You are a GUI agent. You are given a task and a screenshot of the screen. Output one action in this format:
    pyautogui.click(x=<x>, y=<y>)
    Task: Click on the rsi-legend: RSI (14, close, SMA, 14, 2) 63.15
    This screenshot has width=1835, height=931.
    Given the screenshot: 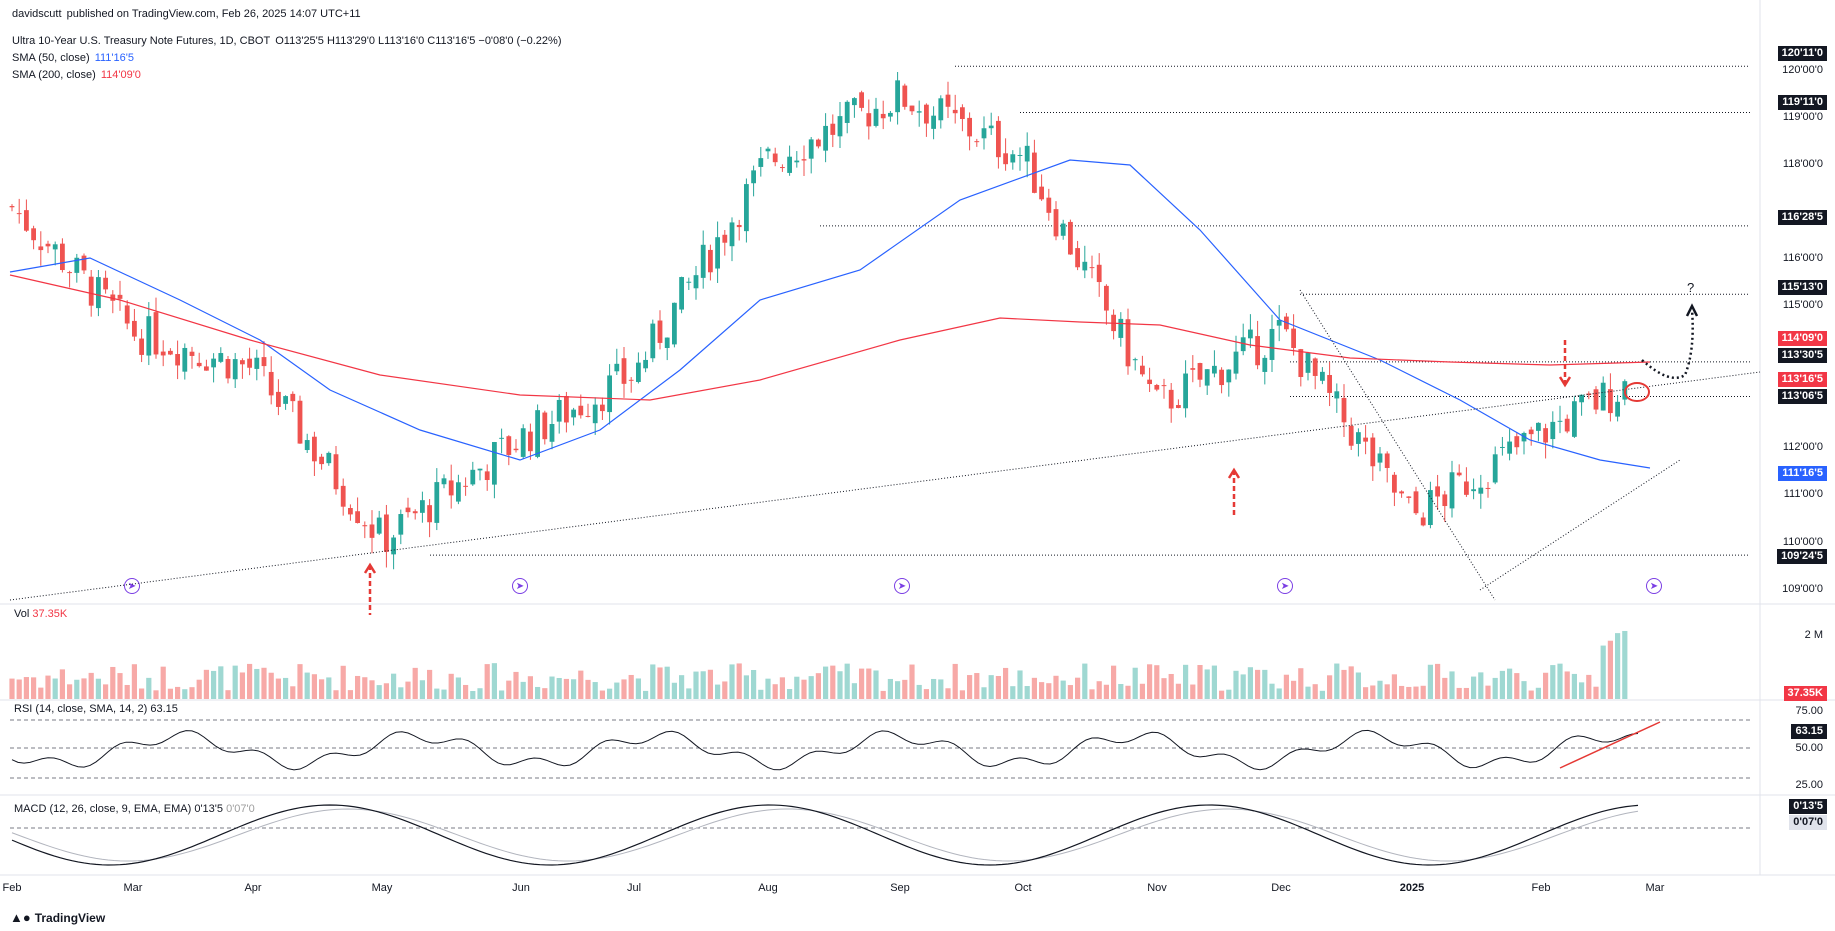 What is the action you would take?
    pyautogui.click(x=96, y=709)
    